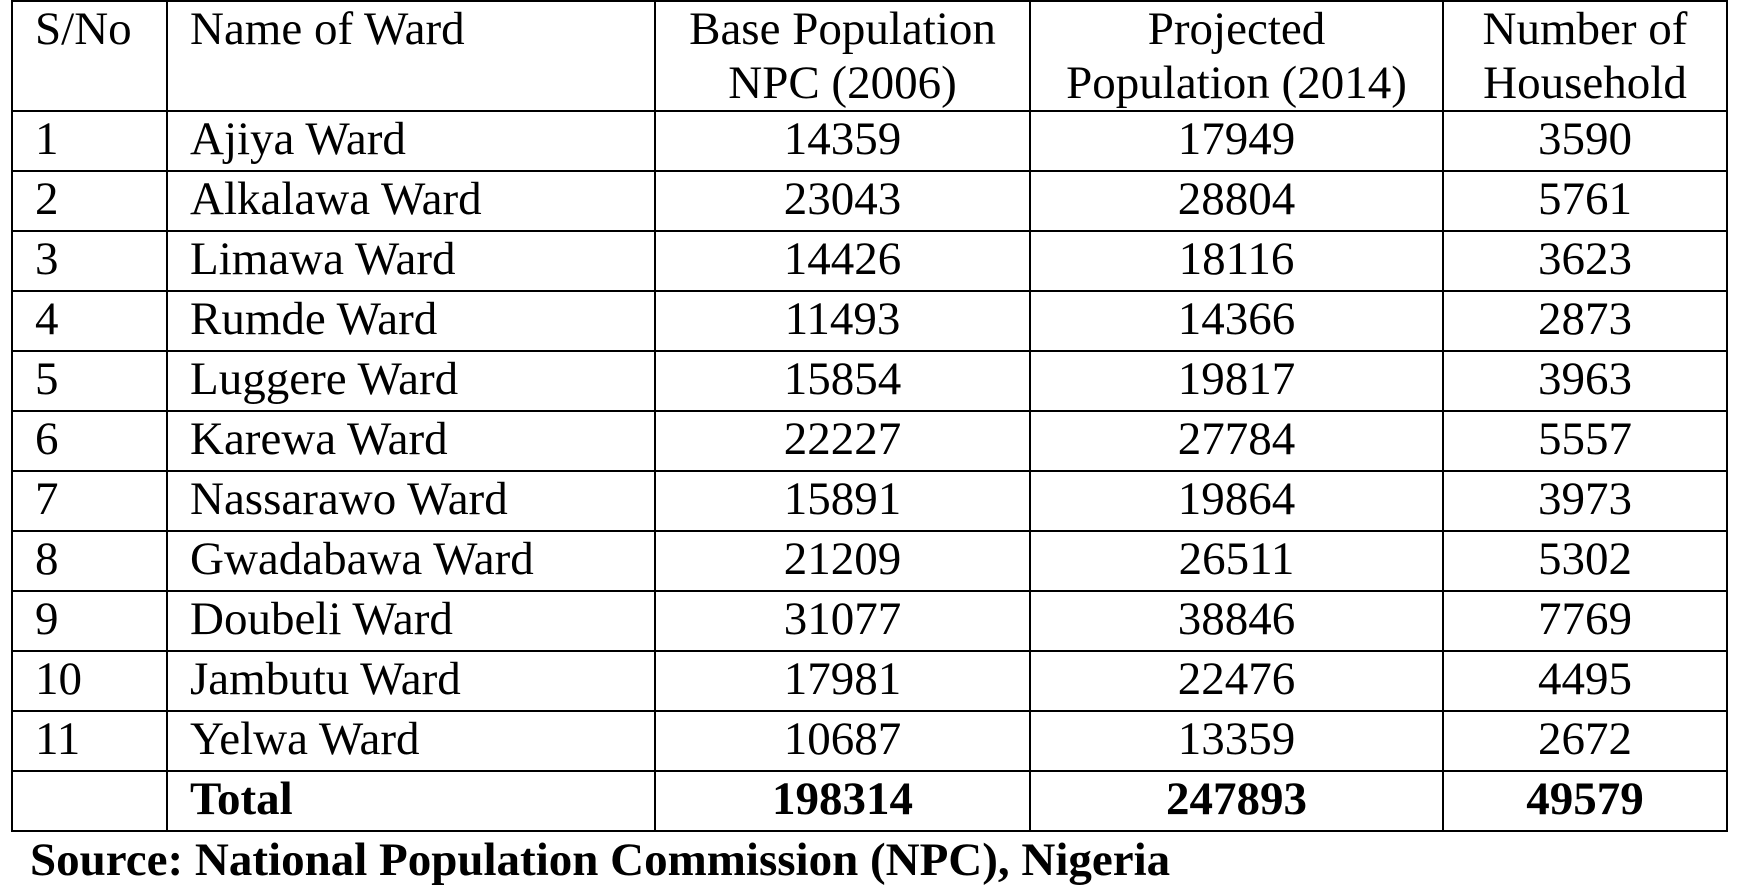  What do you see at coordinates (1585, 261) in the screenshot?
I see `table-cell: 3623` at bounding box center [1585, 261].